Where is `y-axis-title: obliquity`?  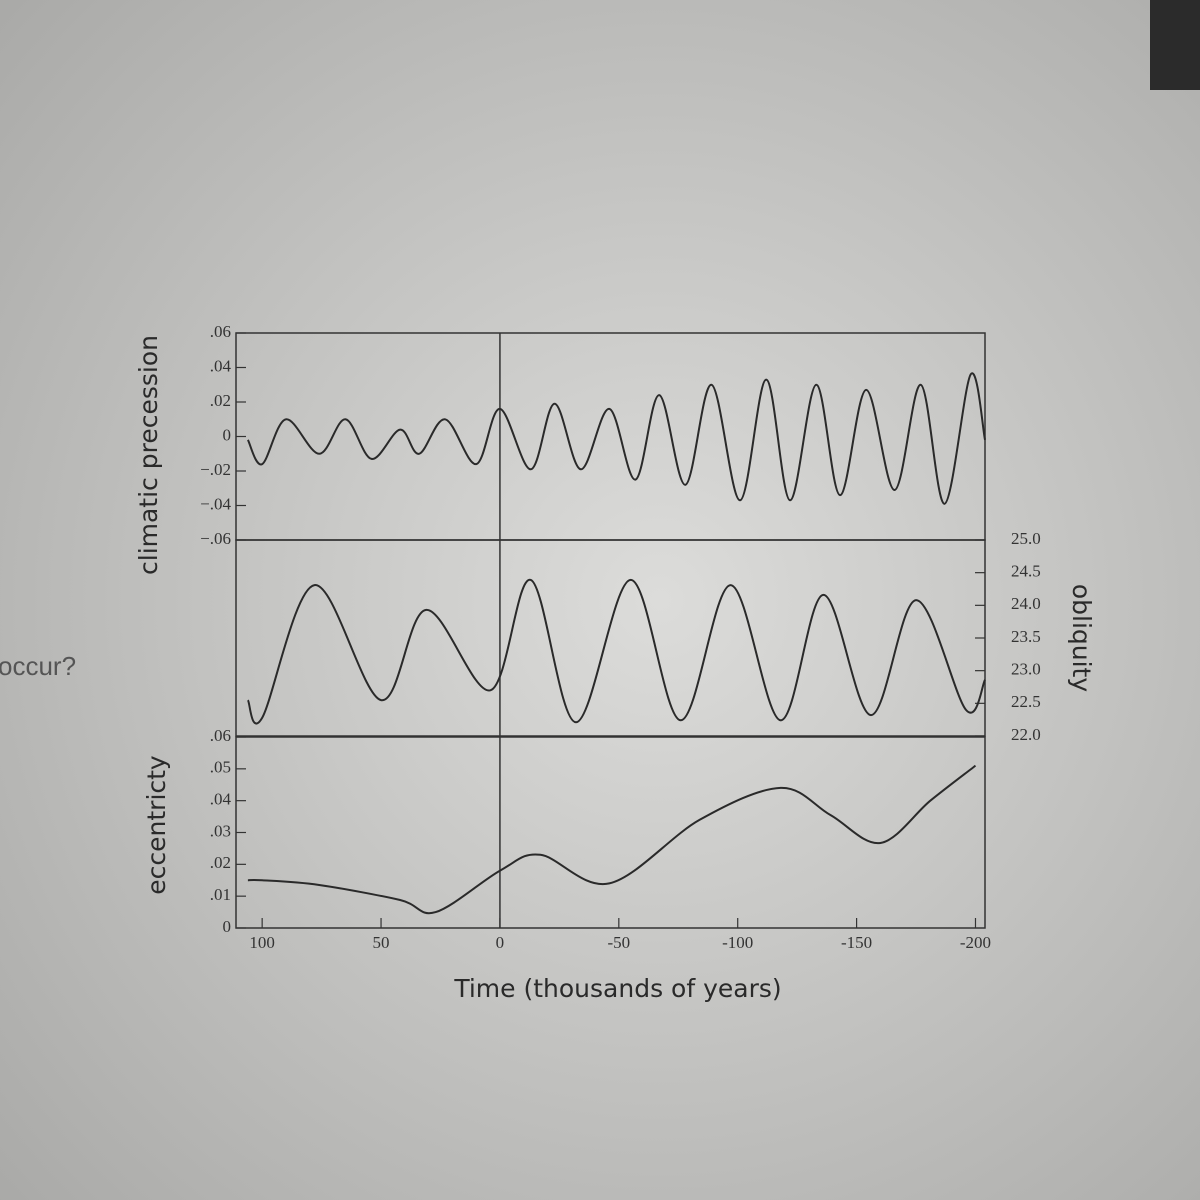 y-axis-title: obliquity is located at coordinates (1081, 638).